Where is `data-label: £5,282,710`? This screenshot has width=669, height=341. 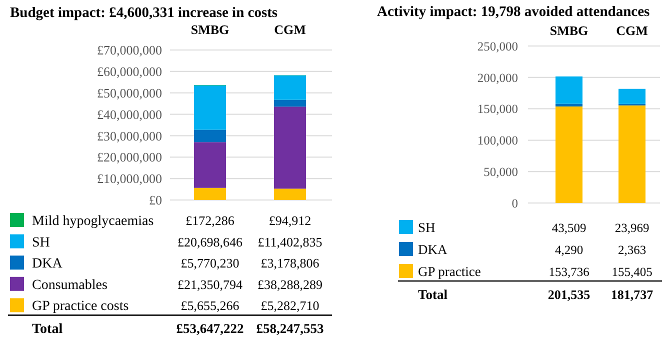
data-label: £5,282,710 is located at coordinates (290, 306).